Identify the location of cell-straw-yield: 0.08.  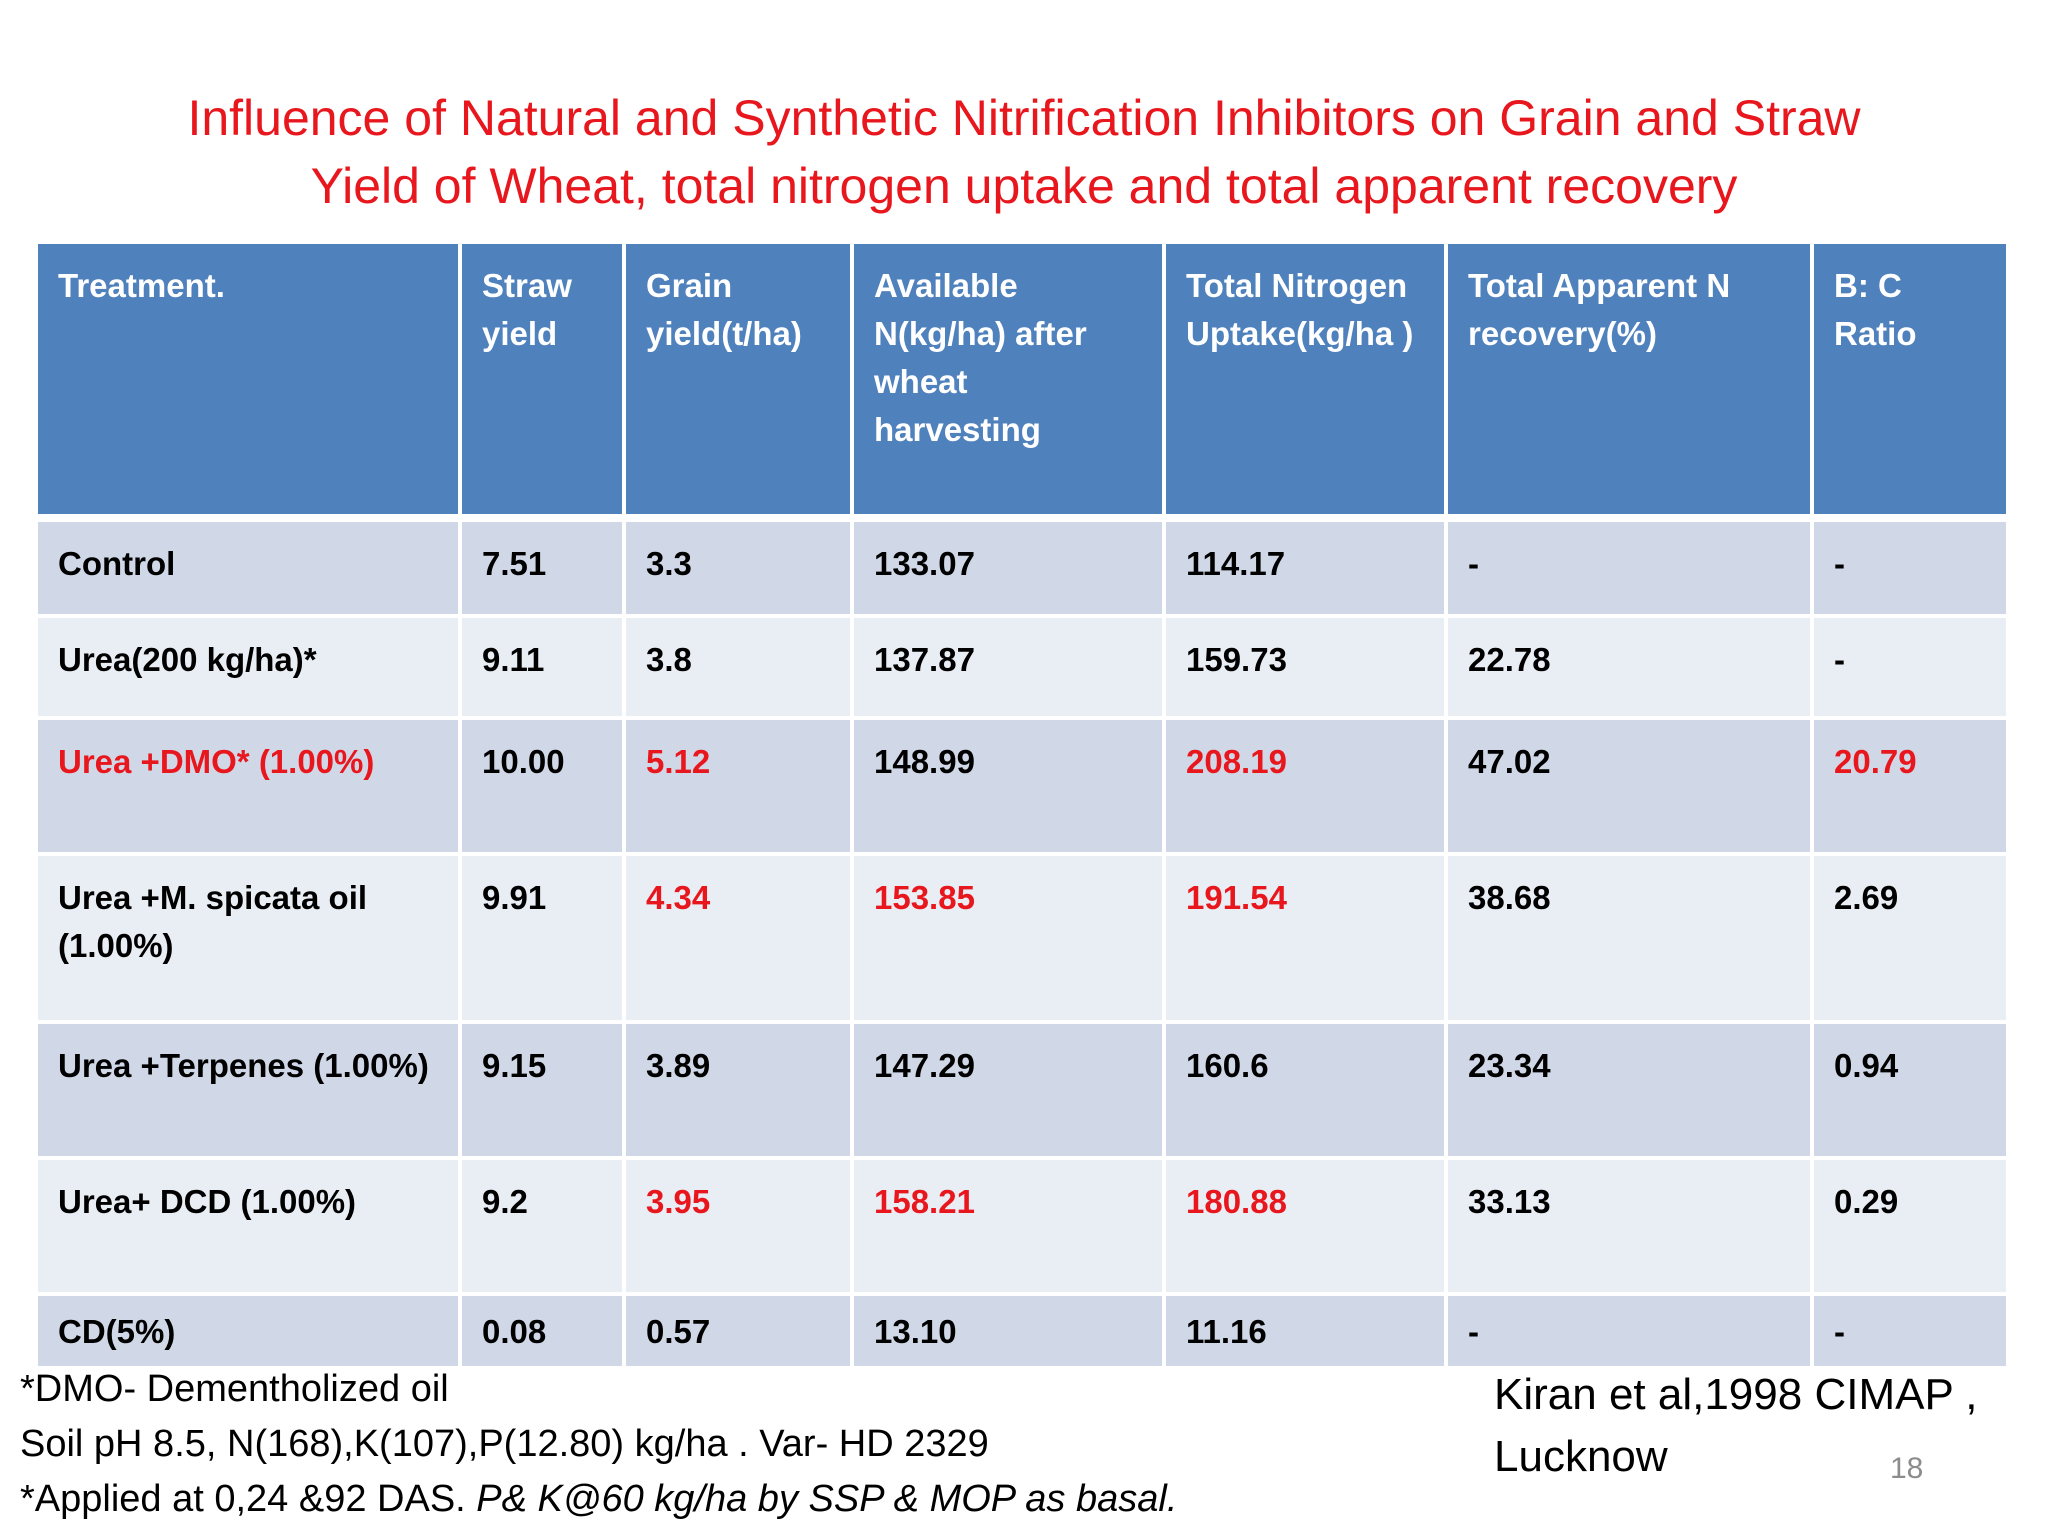
(542, 1331).